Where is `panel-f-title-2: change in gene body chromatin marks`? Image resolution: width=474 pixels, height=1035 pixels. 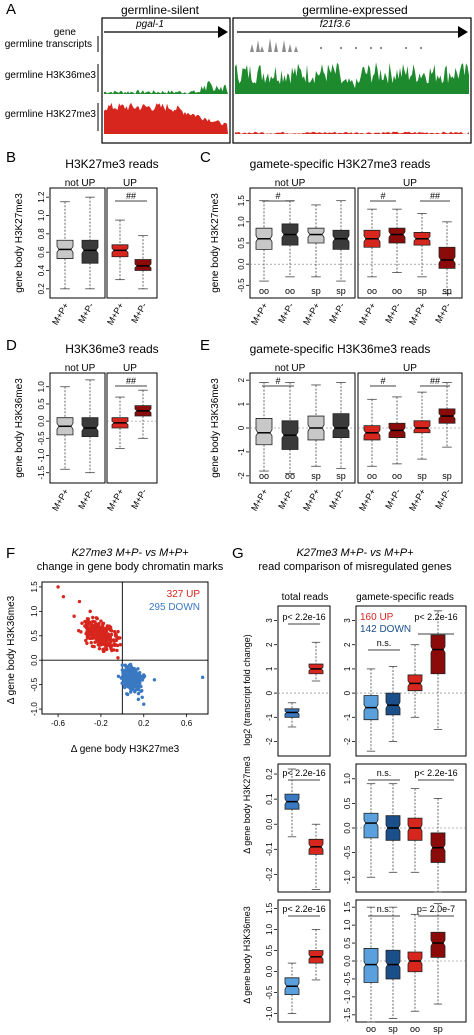 panel-f-title-2: change in gene body chromatin marks is located at coordinates (130, 567).